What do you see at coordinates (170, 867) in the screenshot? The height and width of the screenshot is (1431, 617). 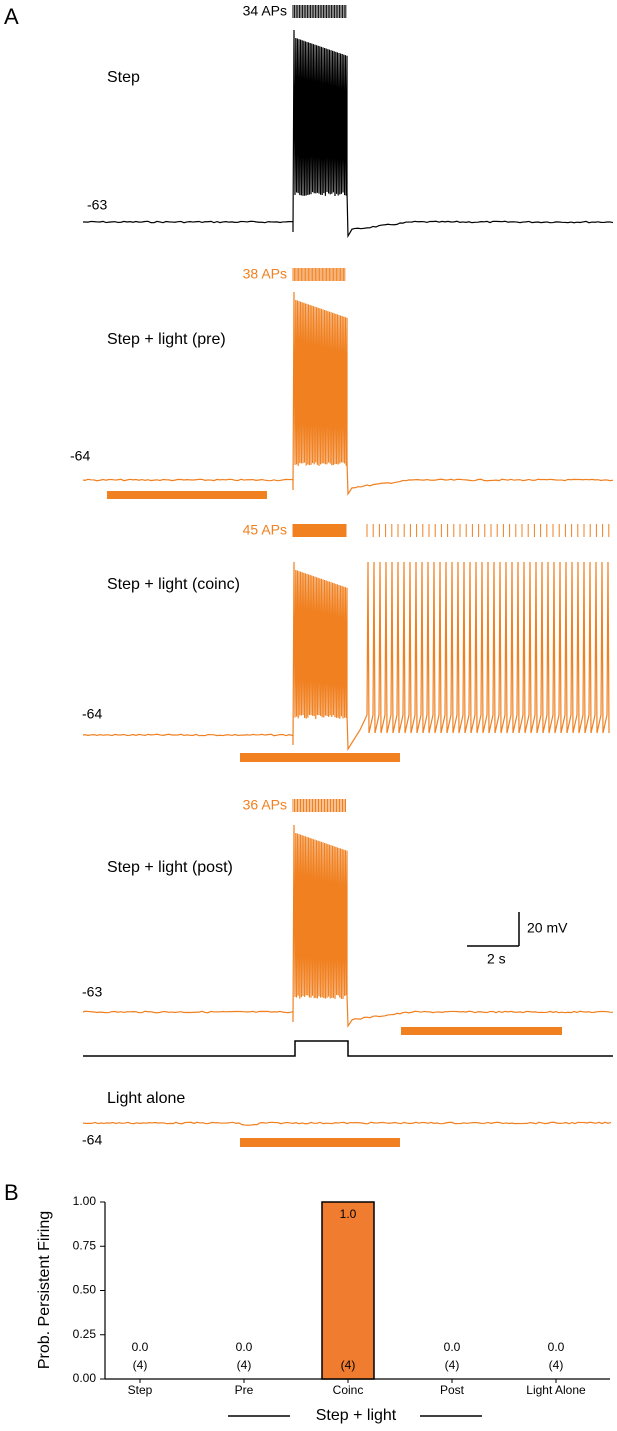 I see `trace-title: Step + light (post)` at bounding box center [170, 867].